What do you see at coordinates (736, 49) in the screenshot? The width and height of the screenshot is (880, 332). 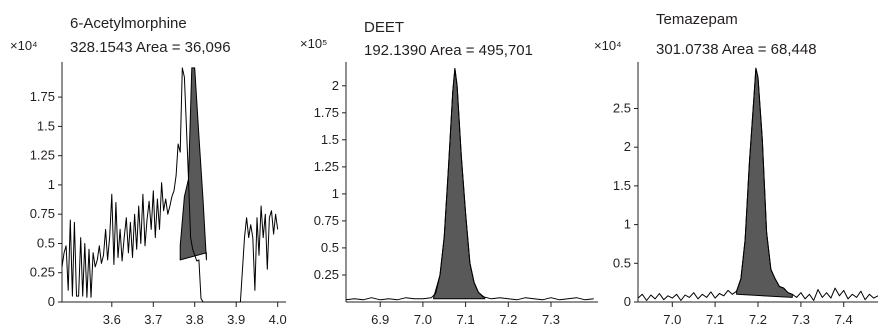 I see `panel-subtitle: 301.0738 Area = 68,448` at bounding box center [736, 49].